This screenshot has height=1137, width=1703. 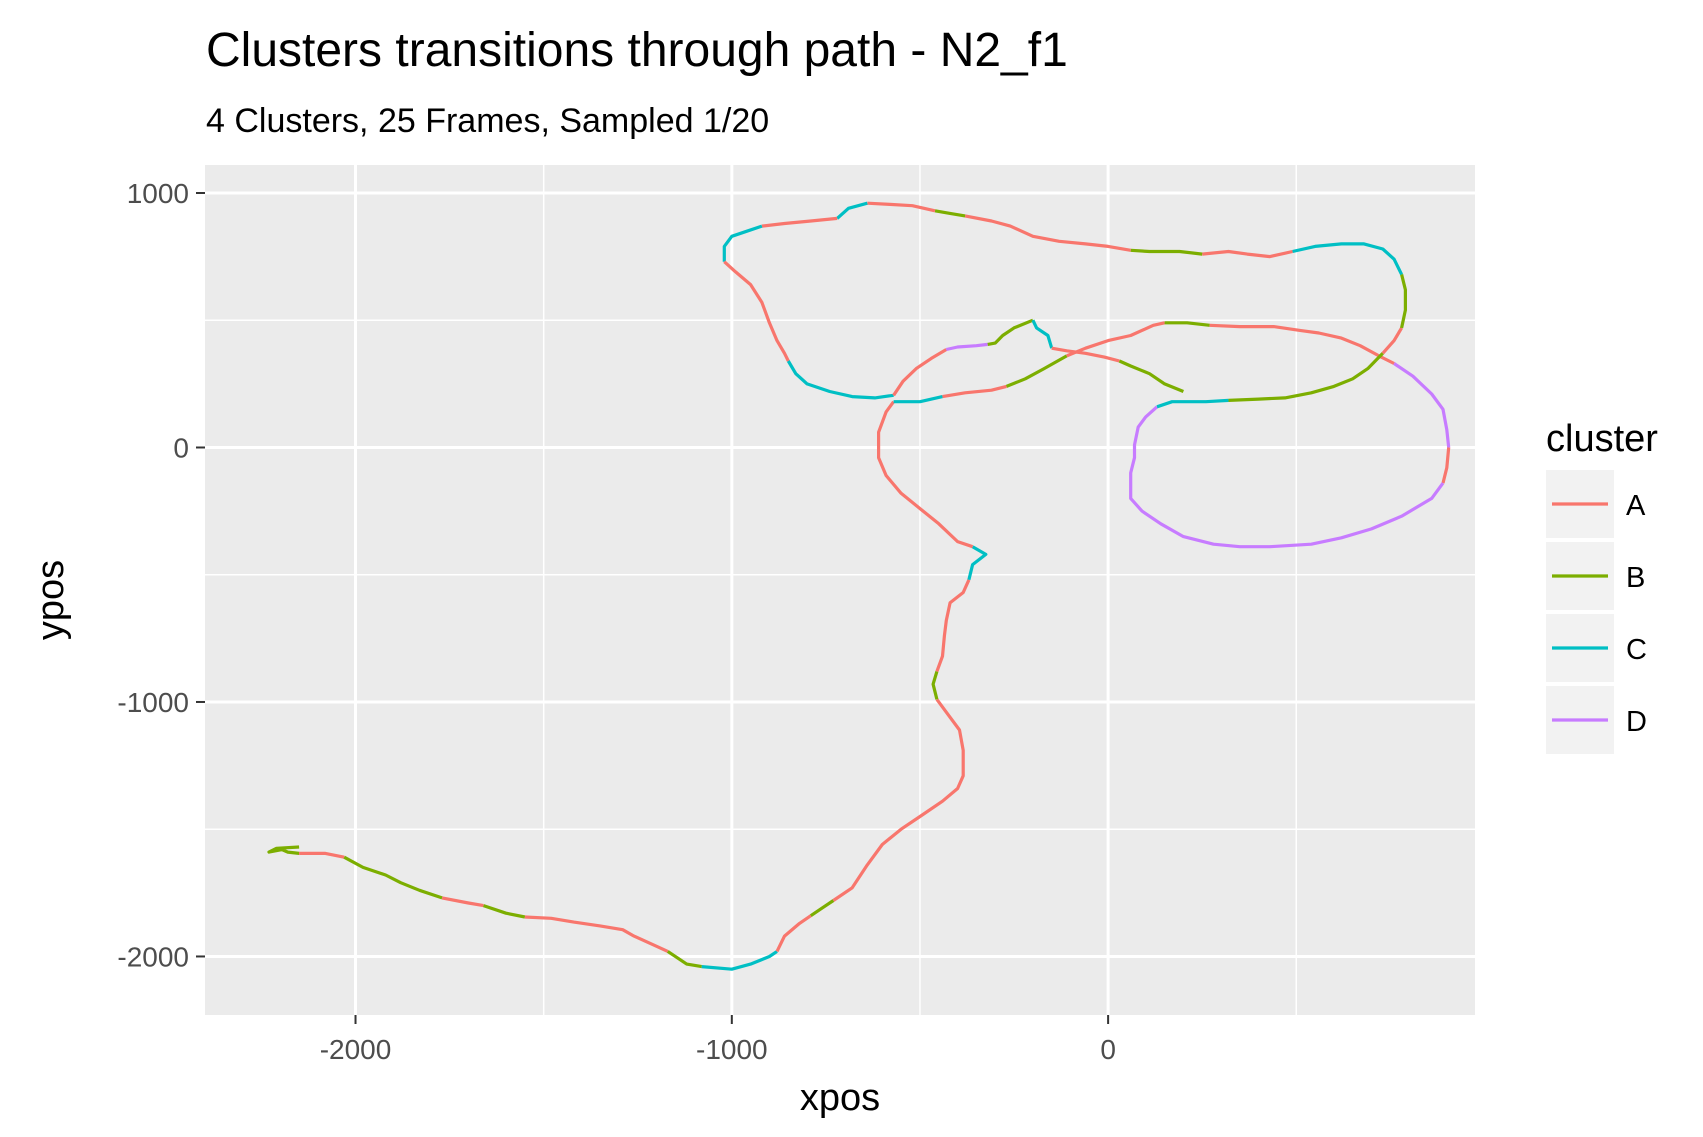 What do you see at coordinates (153, 956) in the screenshot?
I see `y-tick-label: -2000` at bounding box center [153, 956].